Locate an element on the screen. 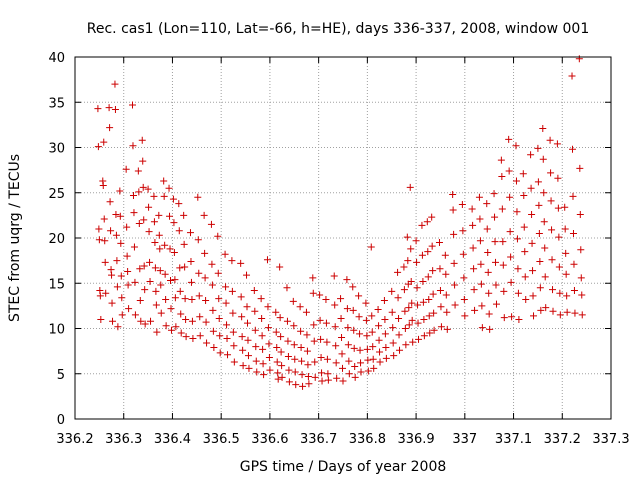  x-tick-label: 337 is located at coordinates (464, 439).